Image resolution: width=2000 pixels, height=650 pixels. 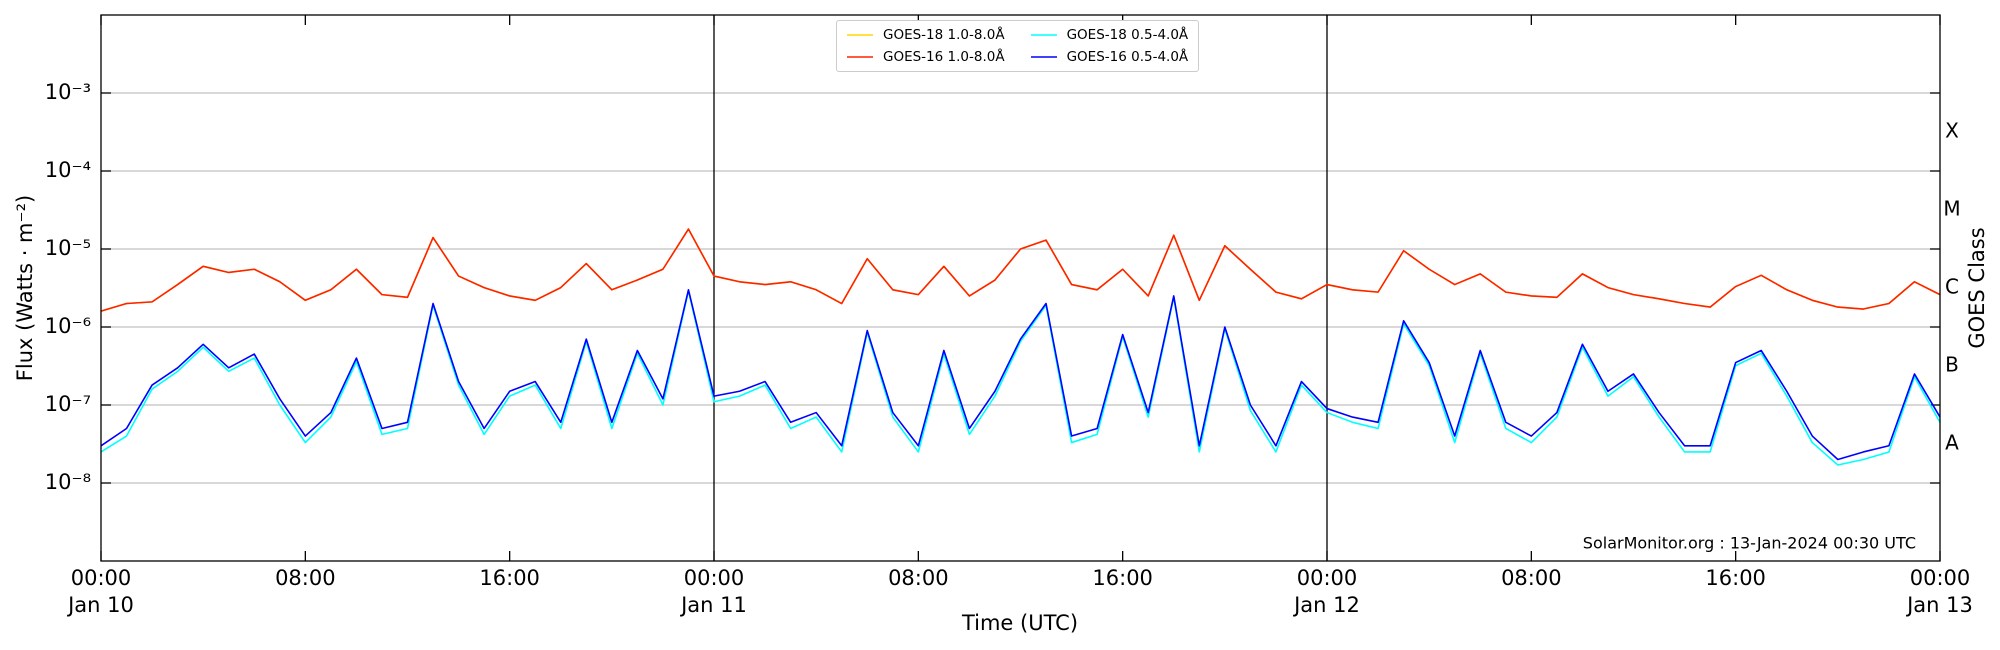 What do you see at coordinates (25, 288) in the screenshot?
I see `y-axis-label: Flux (Watts · m⁻²)` at bounding box center [25, 288].